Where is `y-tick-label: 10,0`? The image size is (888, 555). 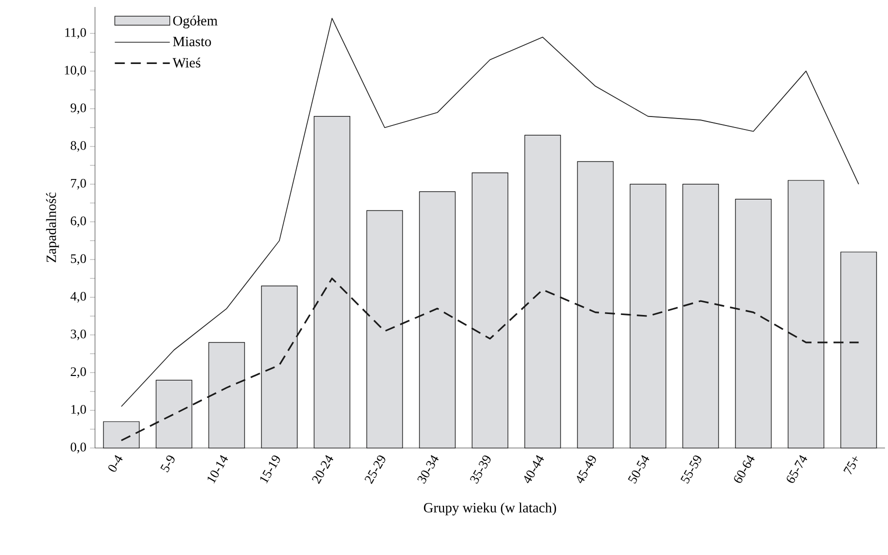 y-tick-label: 10,0 is located at coordinates (75, 71).